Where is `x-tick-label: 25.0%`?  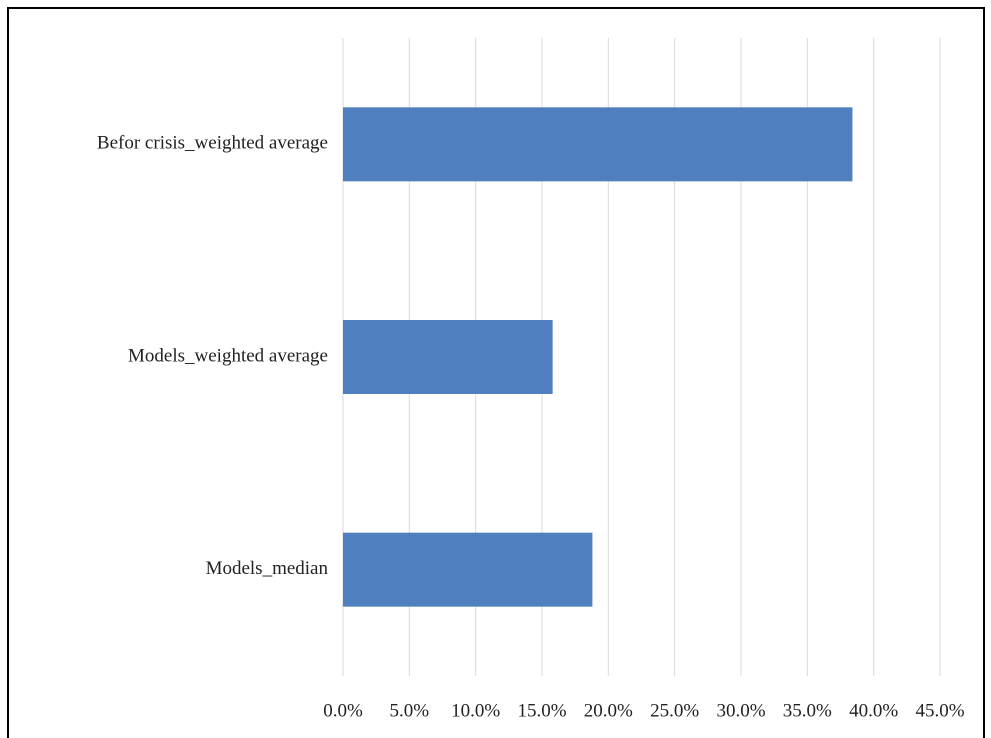 x-tick-label: 25.0% is located at coordinates (674, 710).